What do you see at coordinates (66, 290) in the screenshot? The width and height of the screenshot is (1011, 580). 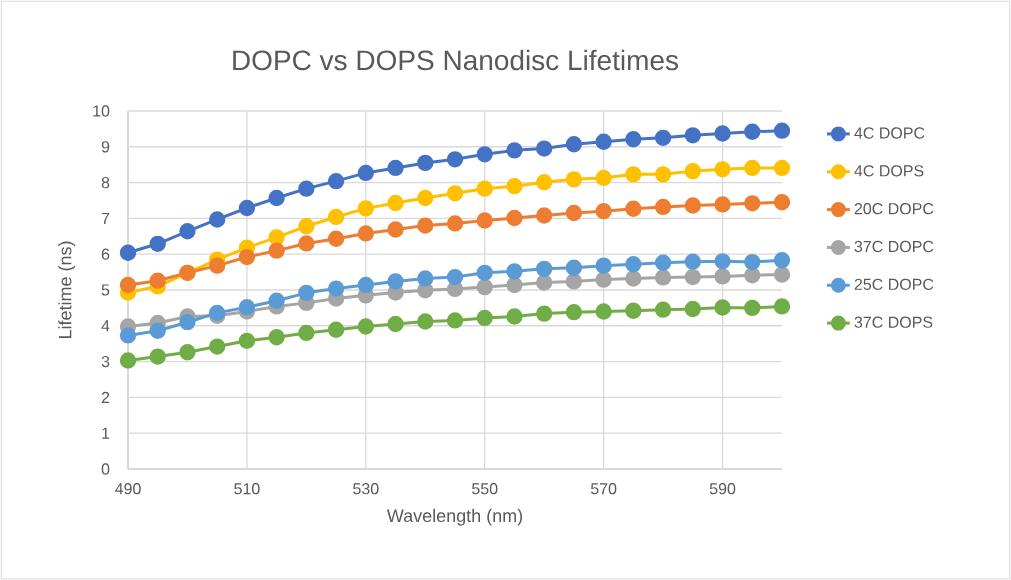 I see `y-axis-title: Lifetime (ns)` at bounding box center [66, 290].